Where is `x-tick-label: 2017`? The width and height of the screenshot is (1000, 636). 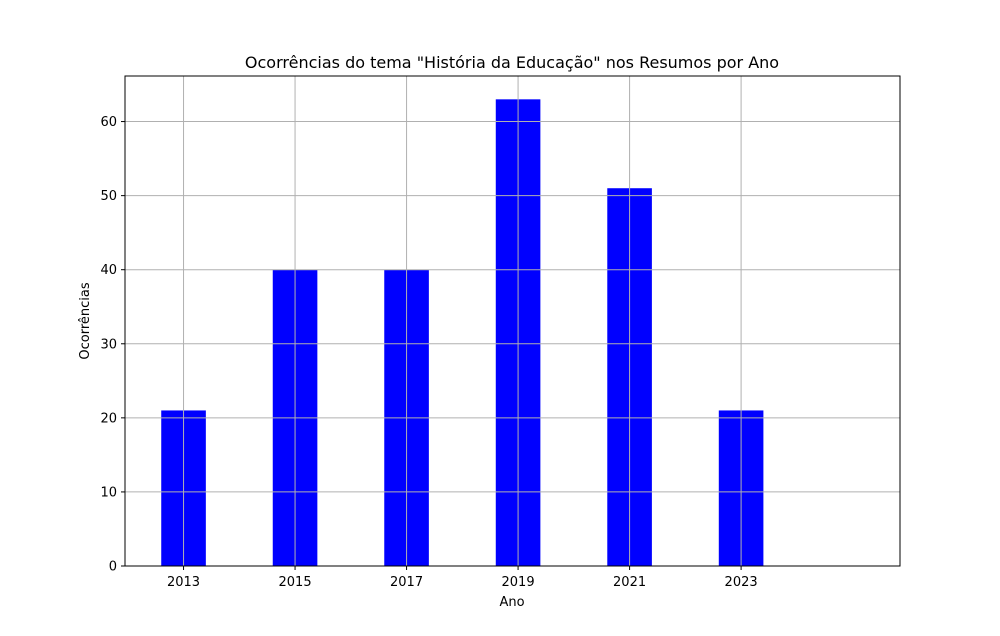 x-tick-label: 2017 is located at coordinates (406, 582).